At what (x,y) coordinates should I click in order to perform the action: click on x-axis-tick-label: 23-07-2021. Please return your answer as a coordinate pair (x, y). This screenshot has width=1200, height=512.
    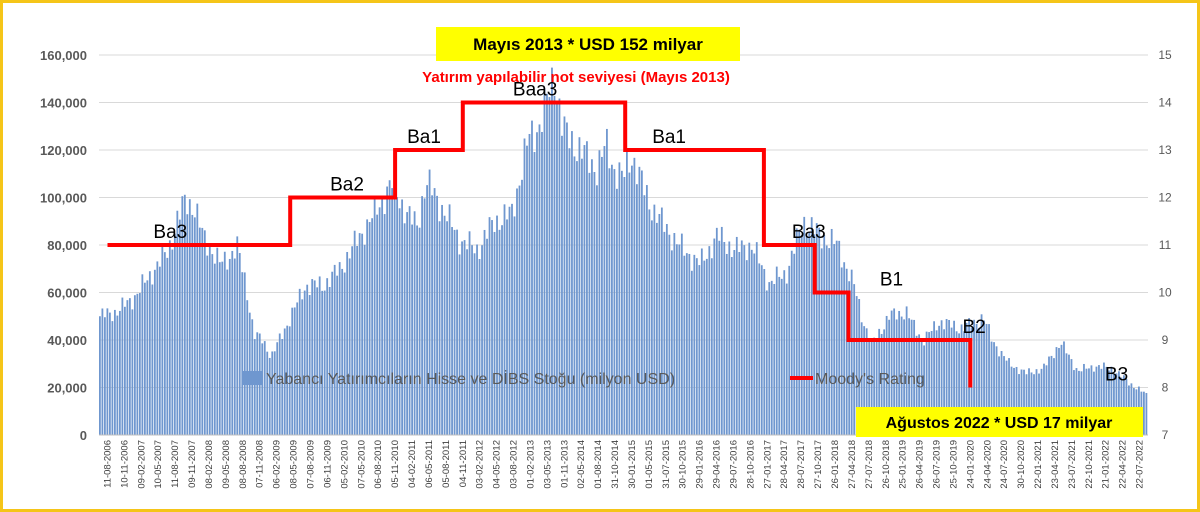
    Looking at the image, I should click on (1072, 464).